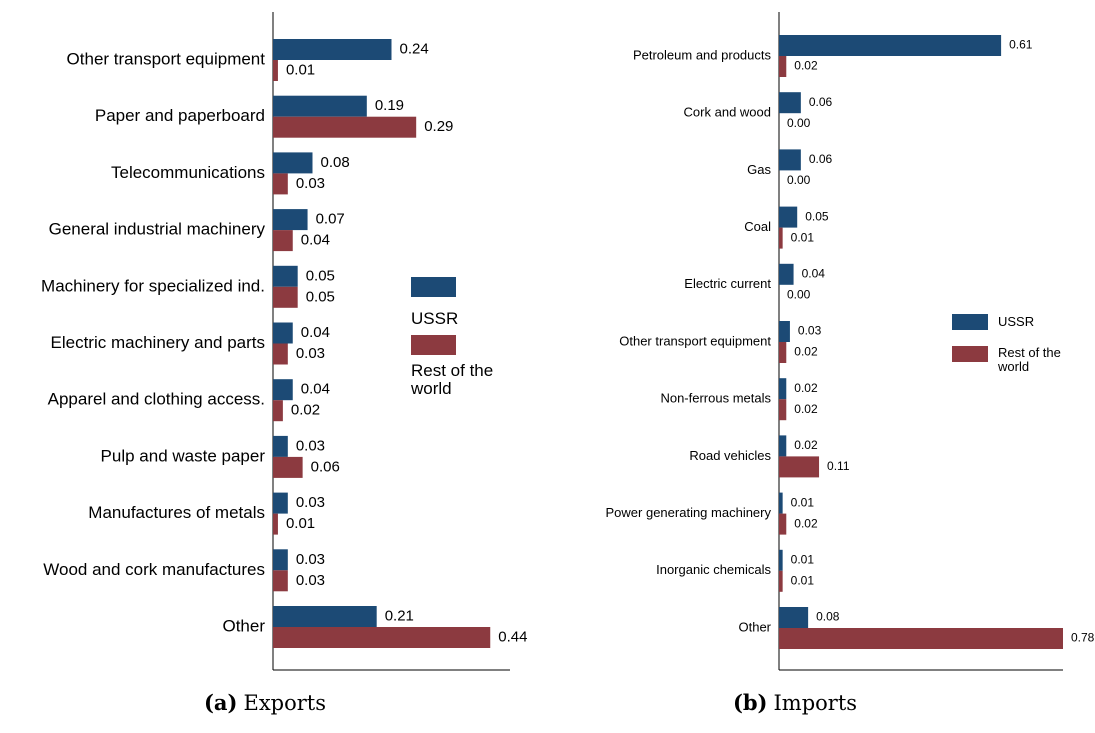 The height and width of the screenshot is (733, 1095). Describe the element at coordinates (180, 115) in the screenshot. I see `category-label: Paper and paperboard` at that location.